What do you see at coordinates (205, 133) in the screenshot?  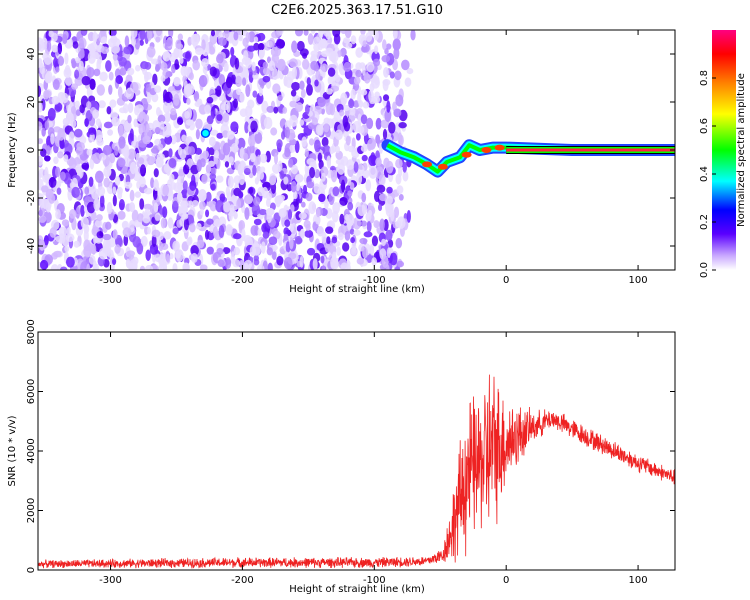 I see `isolated-signal-spot` at bounding box center [205, 133].